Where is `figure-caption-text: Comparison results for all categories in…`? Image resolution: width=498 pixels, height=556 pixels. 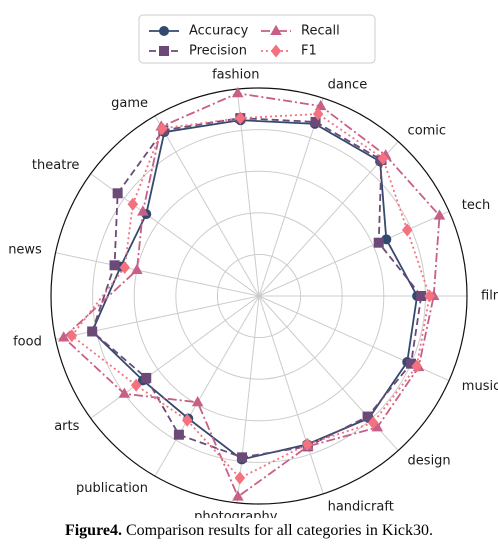 figure-caption-text: Comparison results for all categories in… is located at coordinates (277, 530).